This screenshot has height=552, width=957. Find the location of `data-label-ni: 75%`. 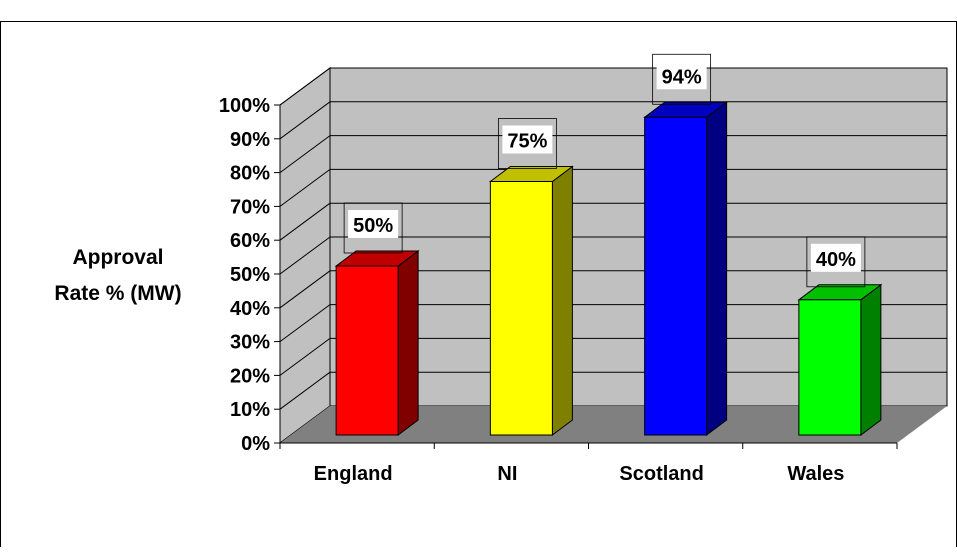

data-label-ni: 75% is located at coordinates (527, 143).